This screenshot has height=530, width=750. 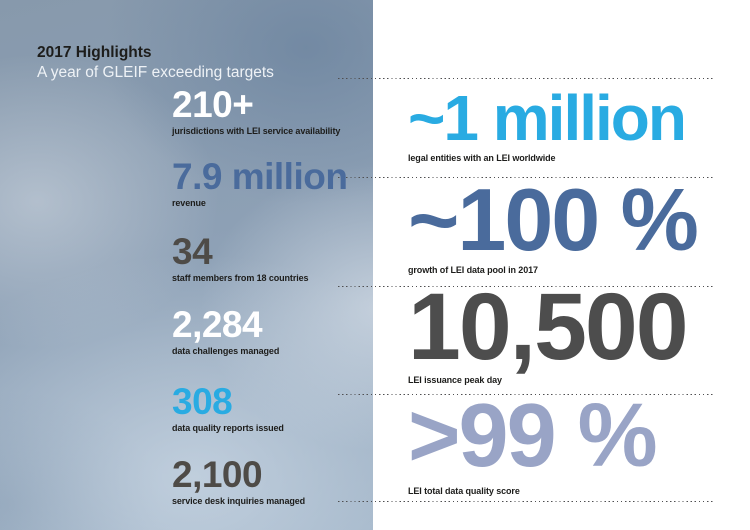 I want to click on stat-staff-members: 34 staff members from 18 countries, so click(x=240, y=257).